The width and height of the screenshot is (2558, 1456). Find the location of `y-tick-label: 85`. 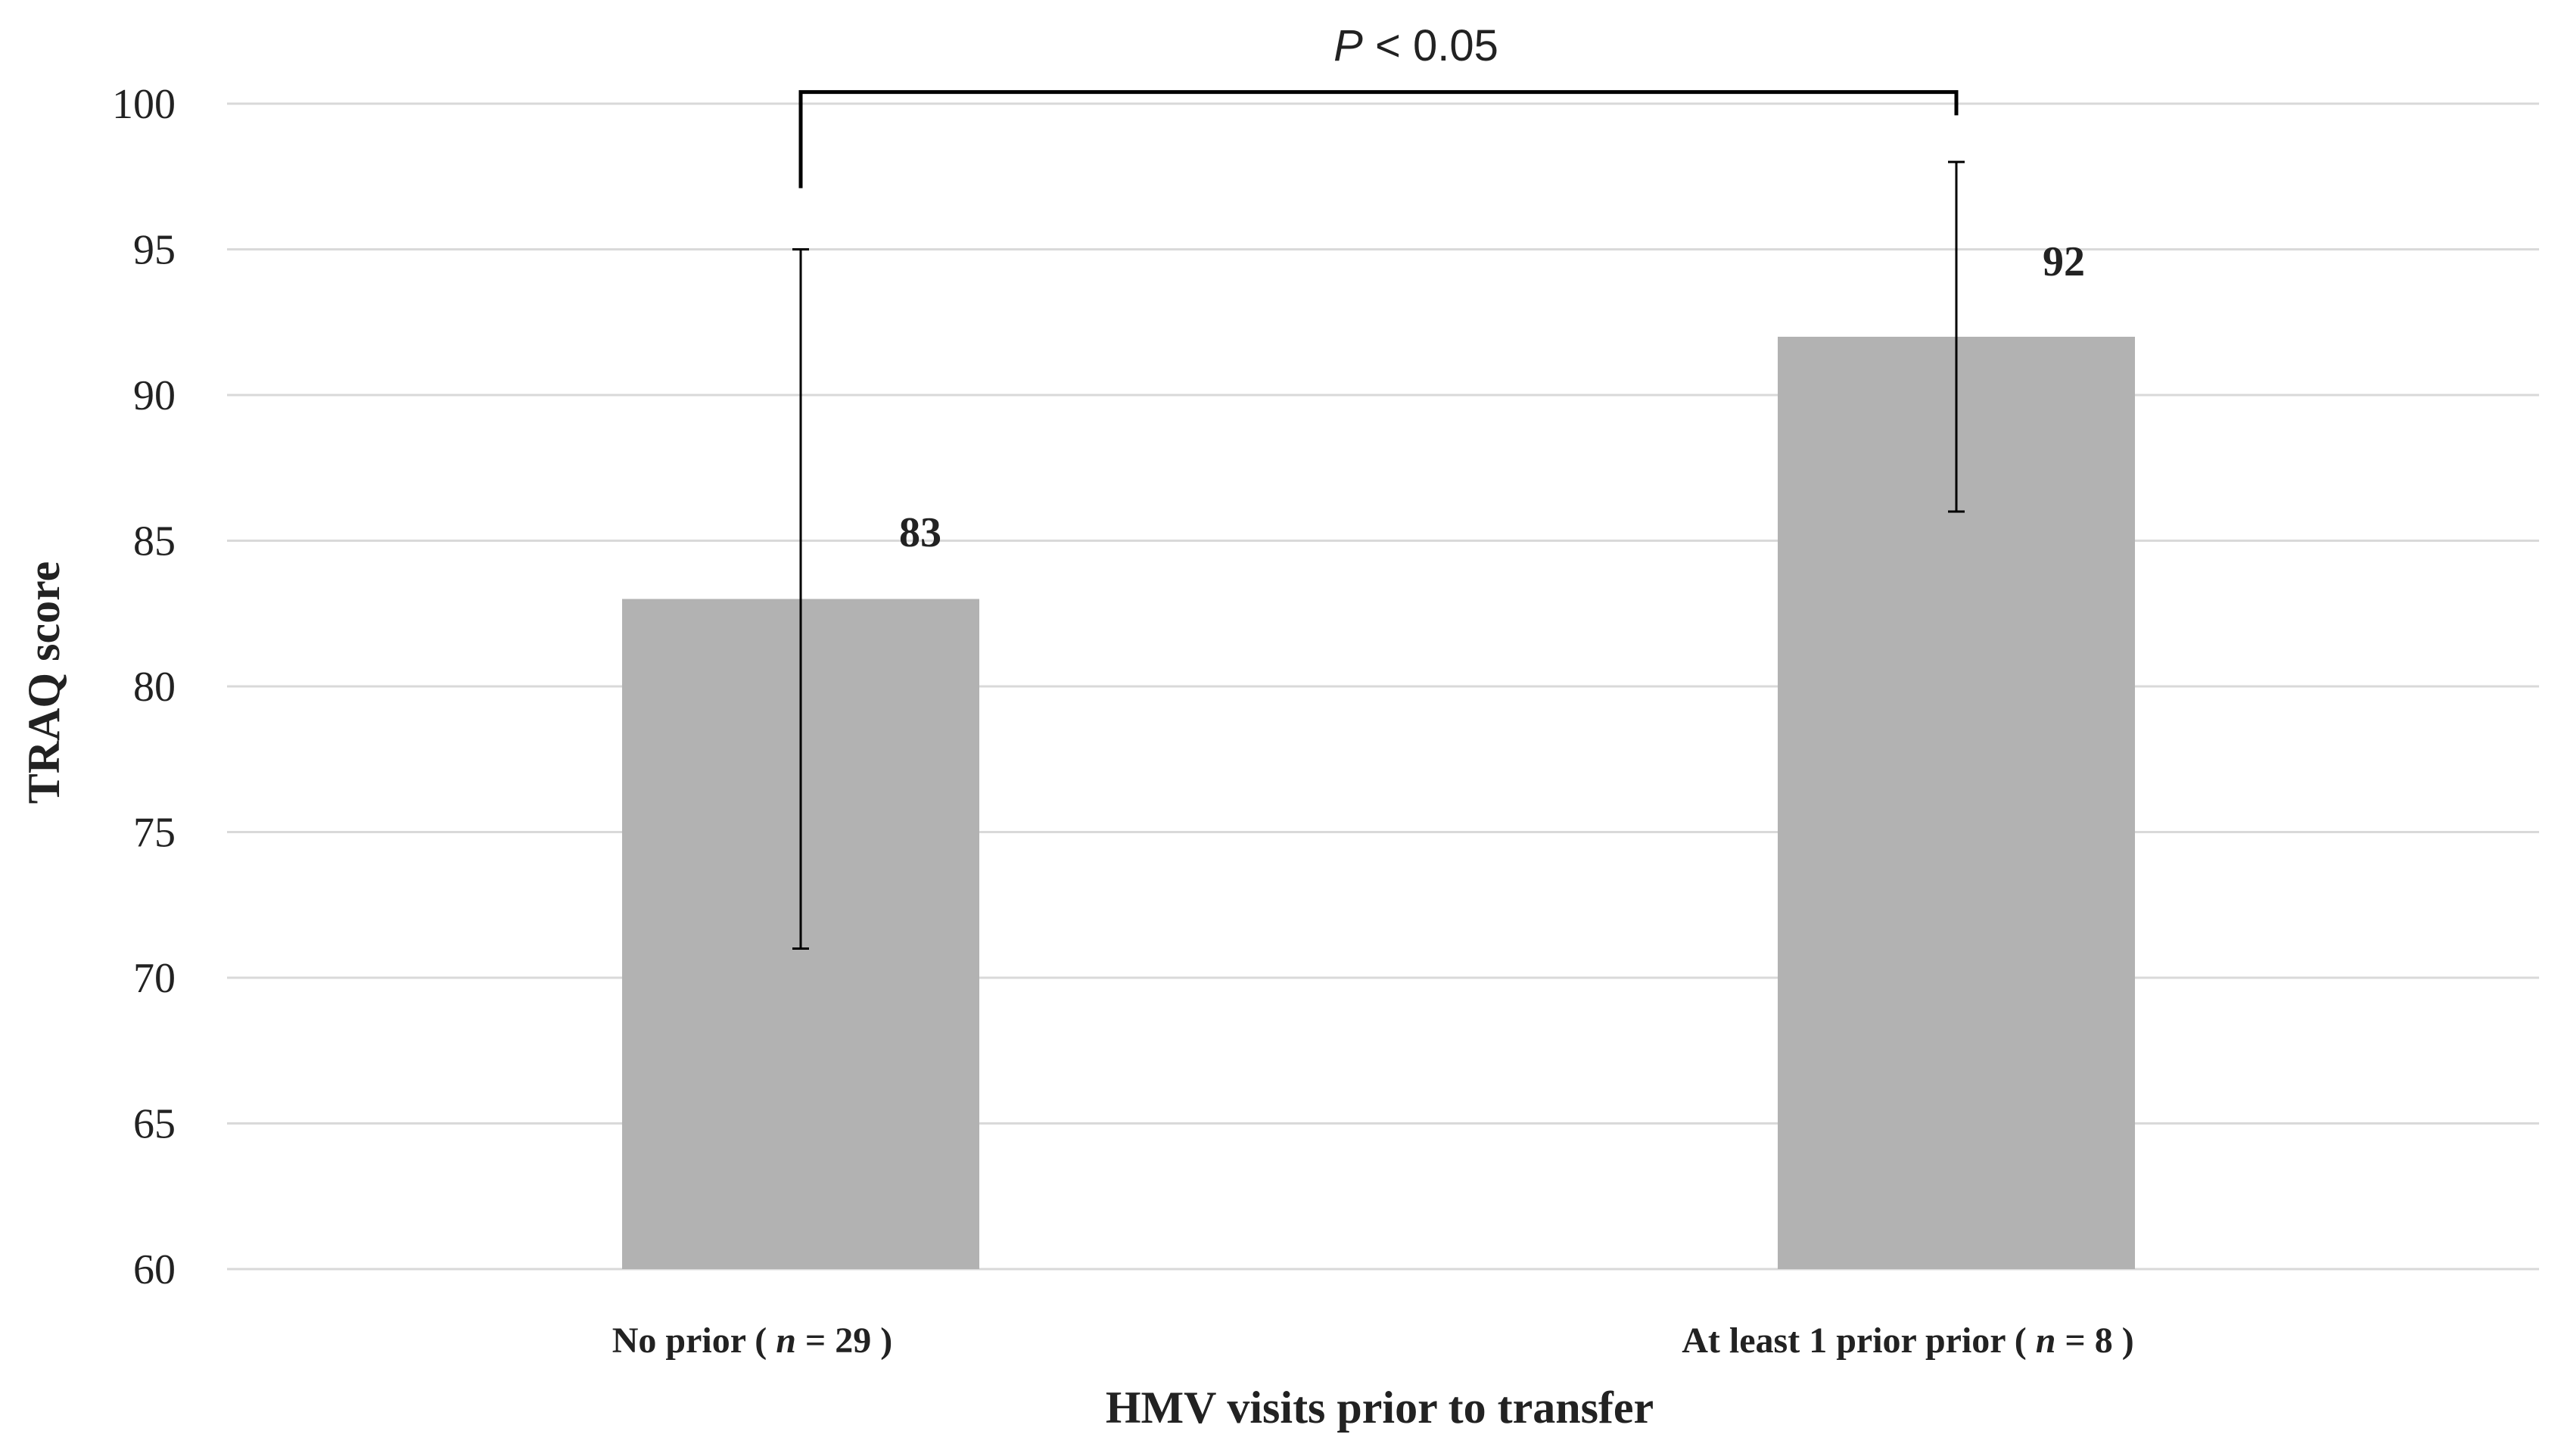

y-tick-label: 85 is located at coordinates (154, 541).